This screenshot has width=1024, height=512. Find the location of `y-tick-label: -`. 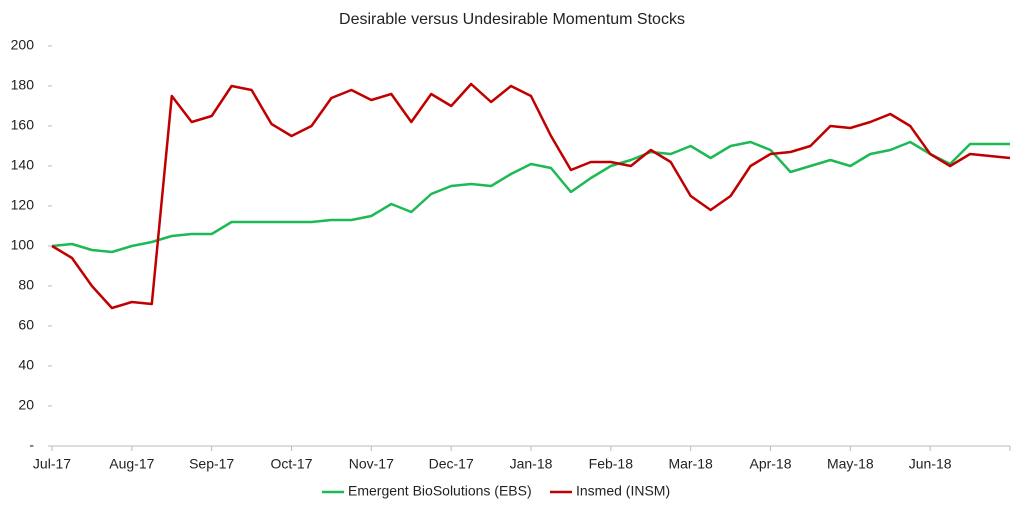

y-tick-label: - is located at coordinates (31, 445).